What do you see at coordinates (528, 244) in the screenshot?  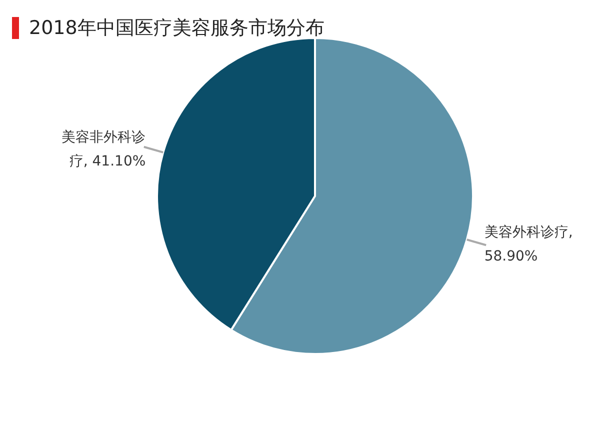 I see `slice-label: 美容外科诊疗, 58.90%` at bounding box center [528, 244].